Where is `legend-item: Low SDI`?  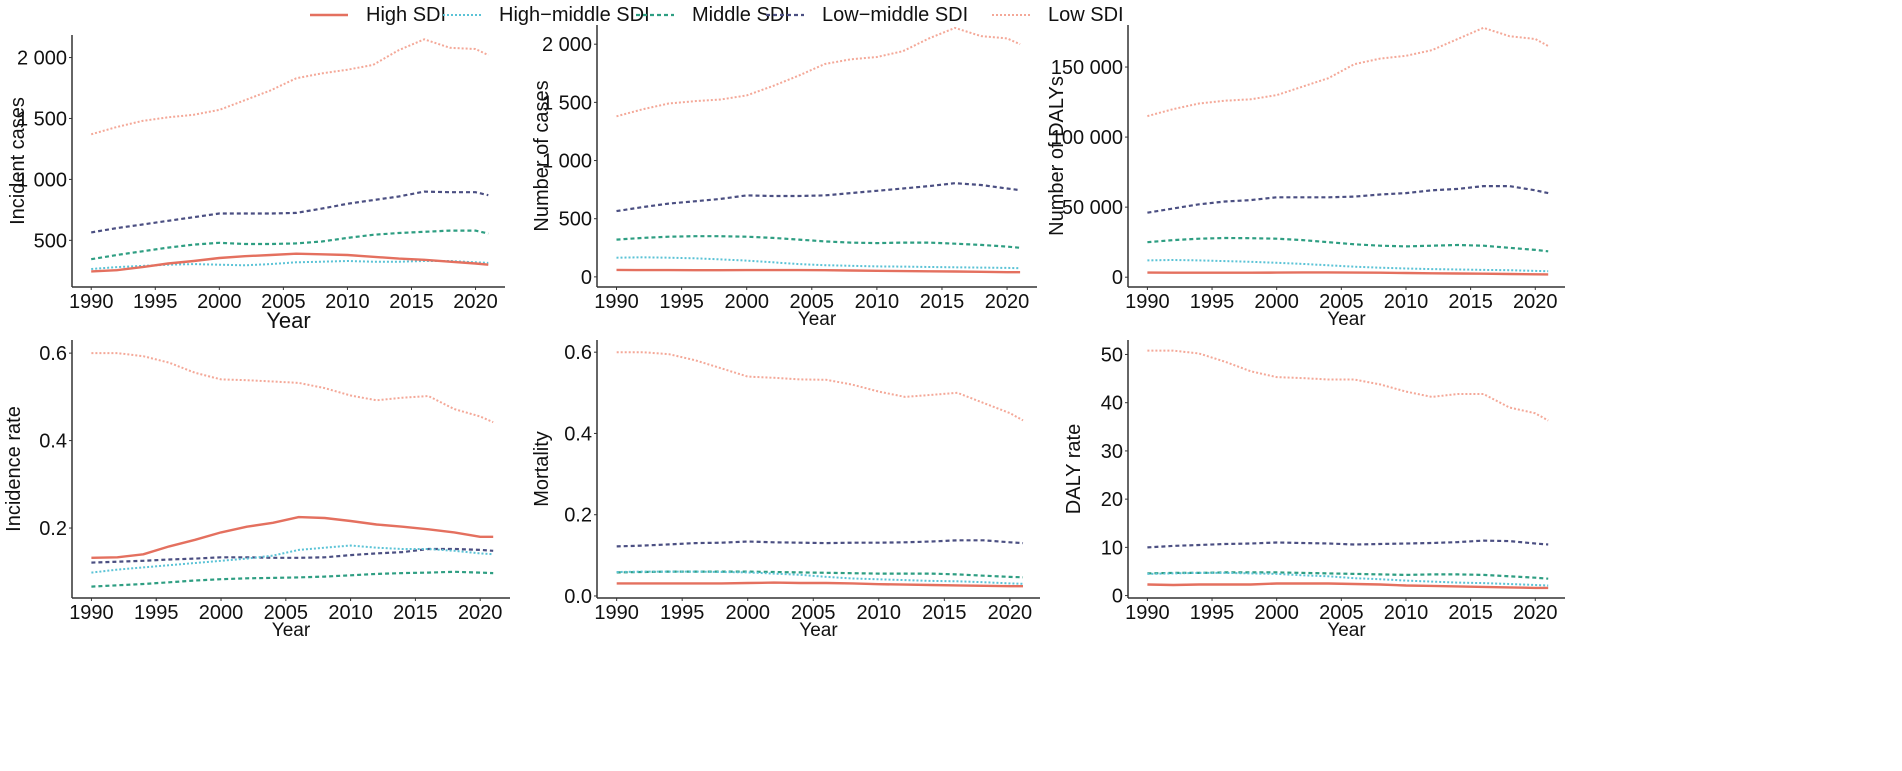
legend-item: Low SDI is located at coordinates (1058, 15).